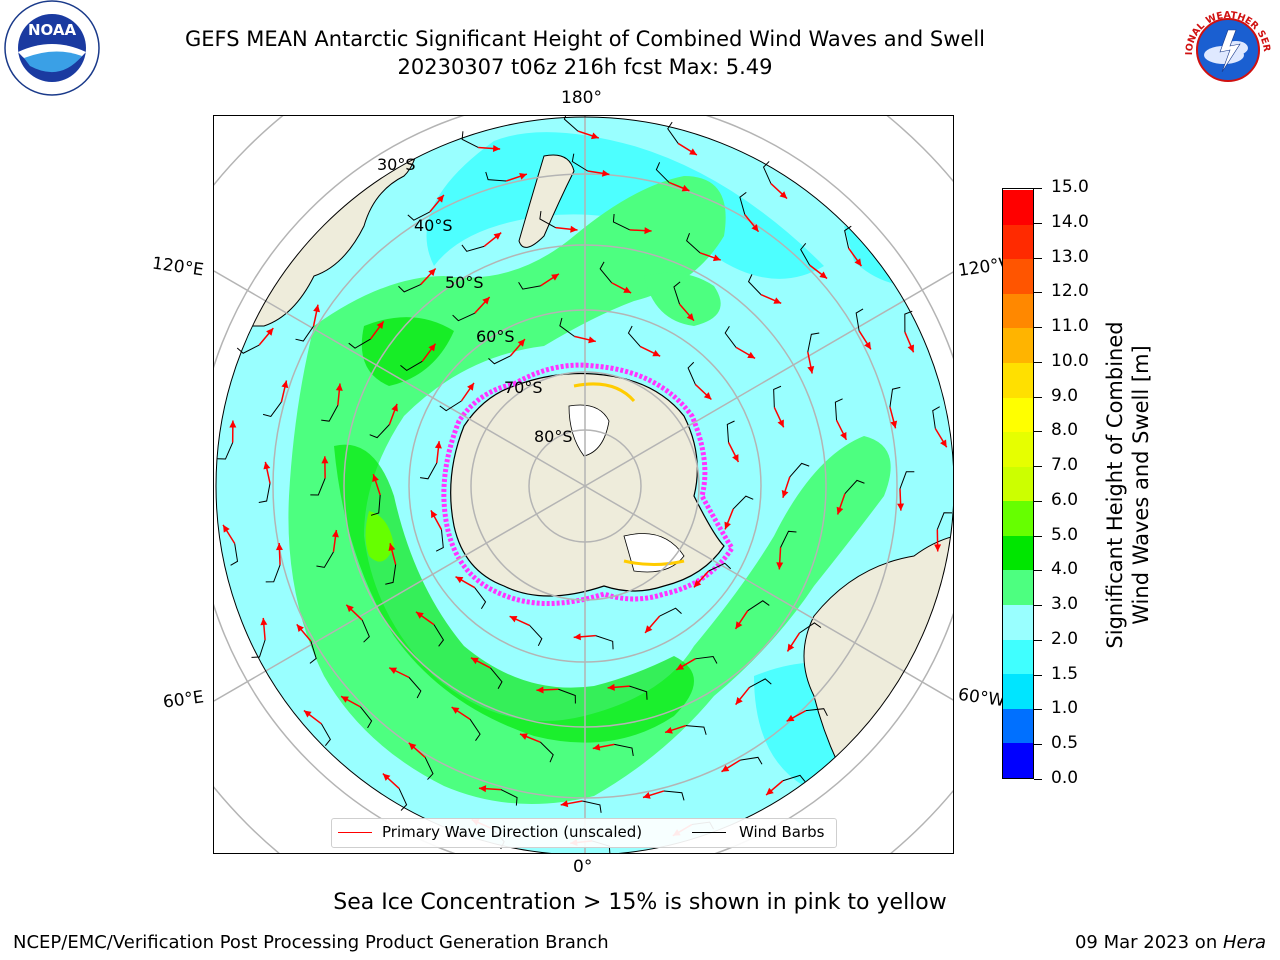 Image resolution: width=1280 pixels, height=960 pixels. Describe the element at coordinates (1065, 673) in the screenshot. I see `colorbar-tick-label: 1.5` at that location.